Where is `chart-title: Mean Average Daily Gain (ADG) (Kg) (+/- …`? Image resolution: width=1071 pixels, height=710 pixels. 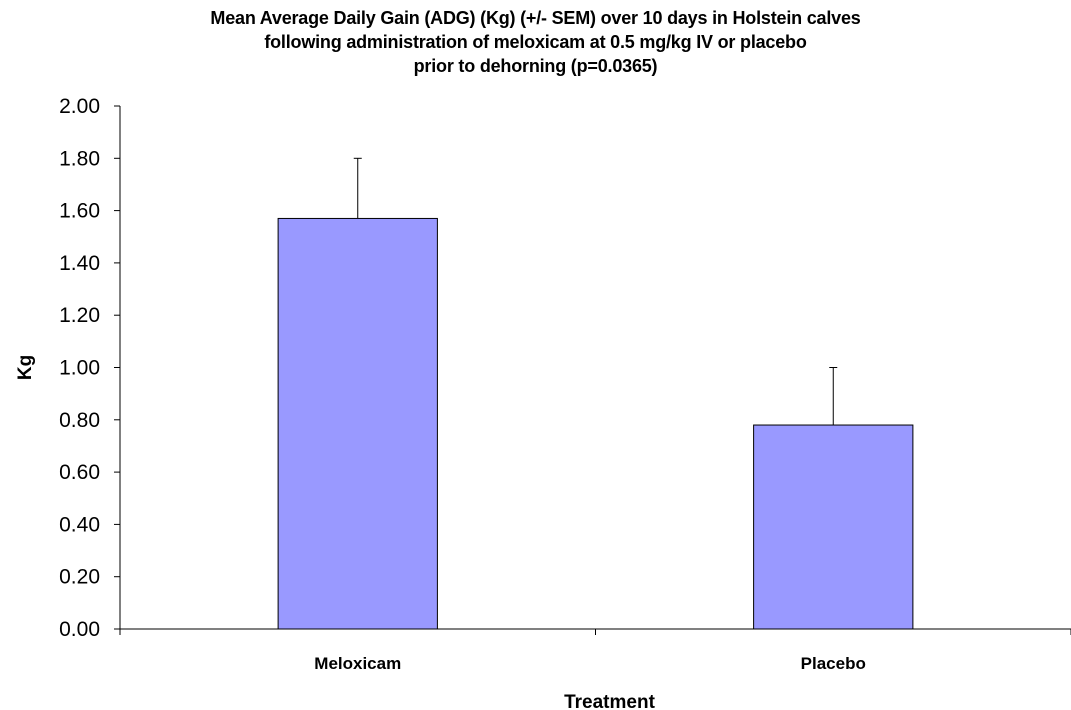
chart-title: Mean Average Daily Gain (ADG) (Kg) (+/- … is located at coordinates (535, 42).